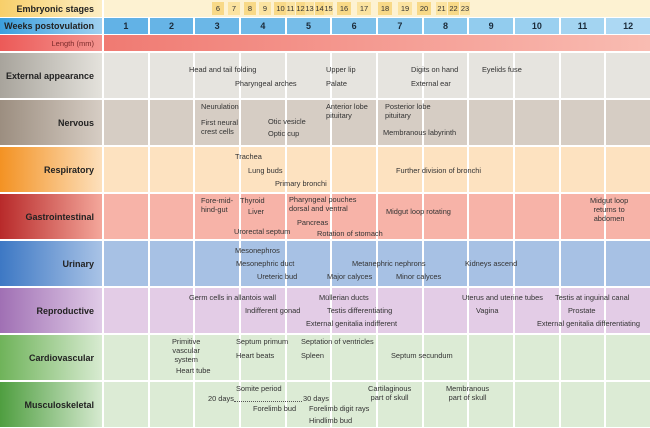 The image size is (650, 428). I want to click on stage-number: 13, so click(309, 8).